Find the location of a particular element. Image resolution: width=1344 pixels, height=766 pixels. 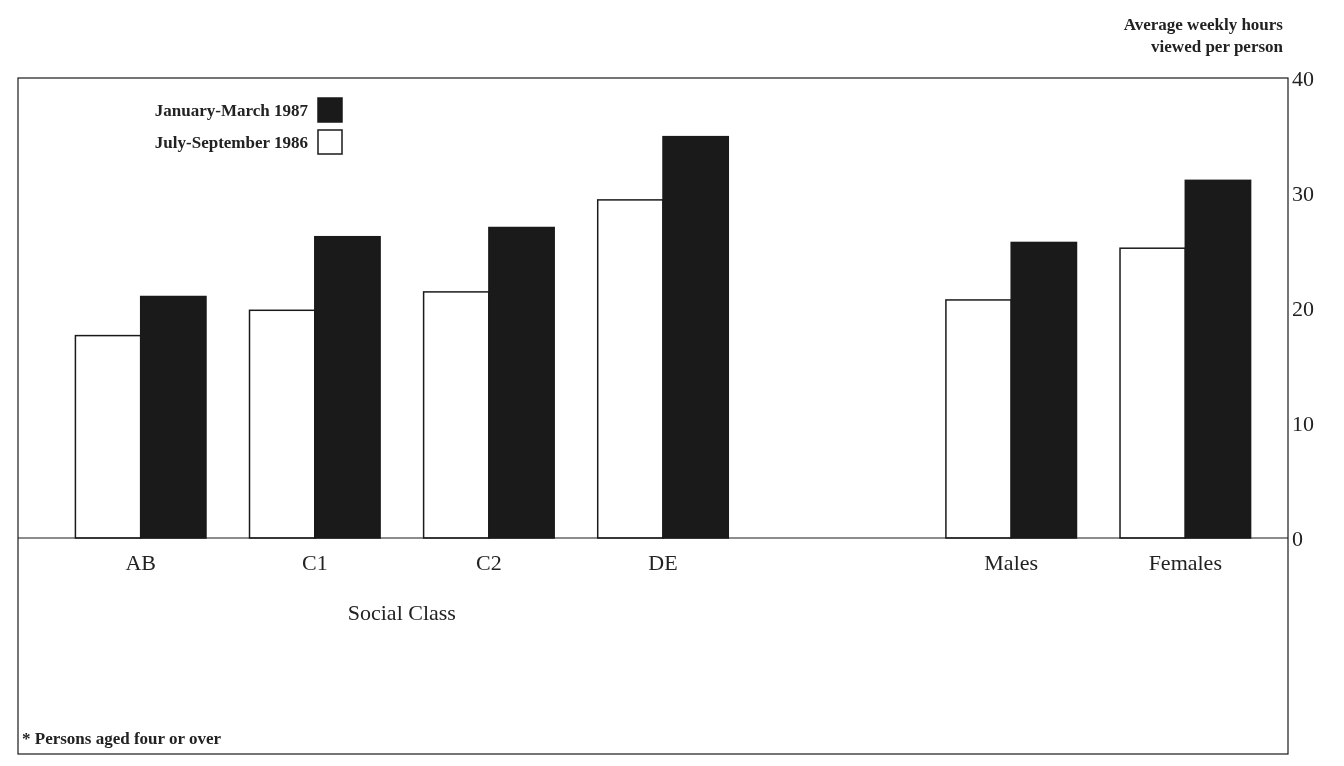

x-tick-label: C2 is located at coordinates (489, 562).